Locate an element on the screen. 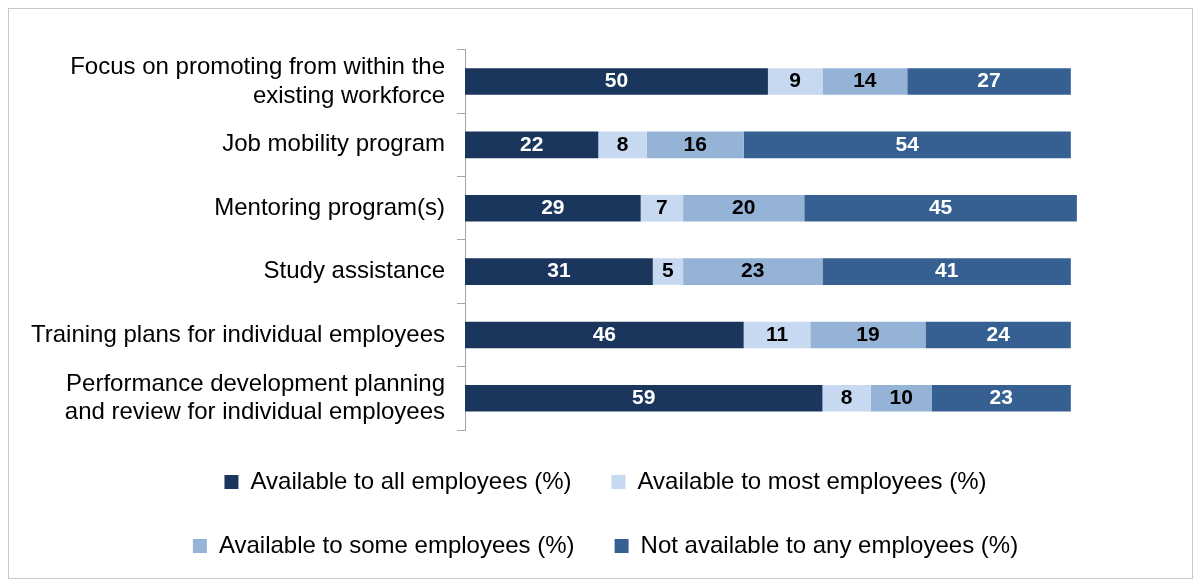 The width and height of the screenshot is (1201, 587). data-label: 54 is located at coordinates (907, 143).